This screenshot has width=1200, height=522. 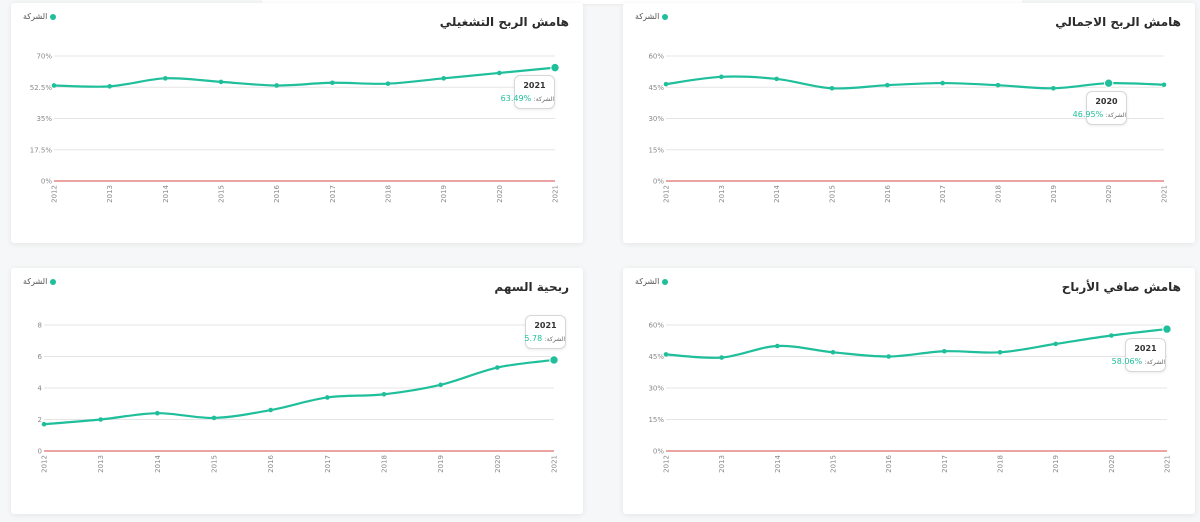 I want to click on y-tick-label: 2, so click(x=40, y=420).